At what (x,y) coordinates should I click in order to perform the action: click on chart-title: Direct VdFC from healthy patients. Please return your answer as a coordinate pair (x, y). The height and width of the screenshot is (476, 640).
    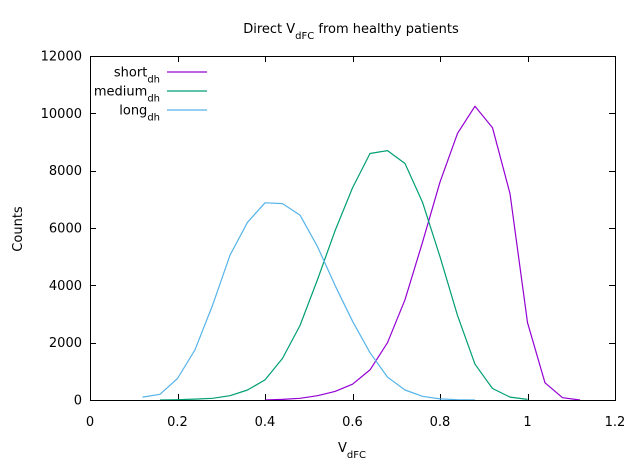
    Looking at the image, I should click on (351, 32).